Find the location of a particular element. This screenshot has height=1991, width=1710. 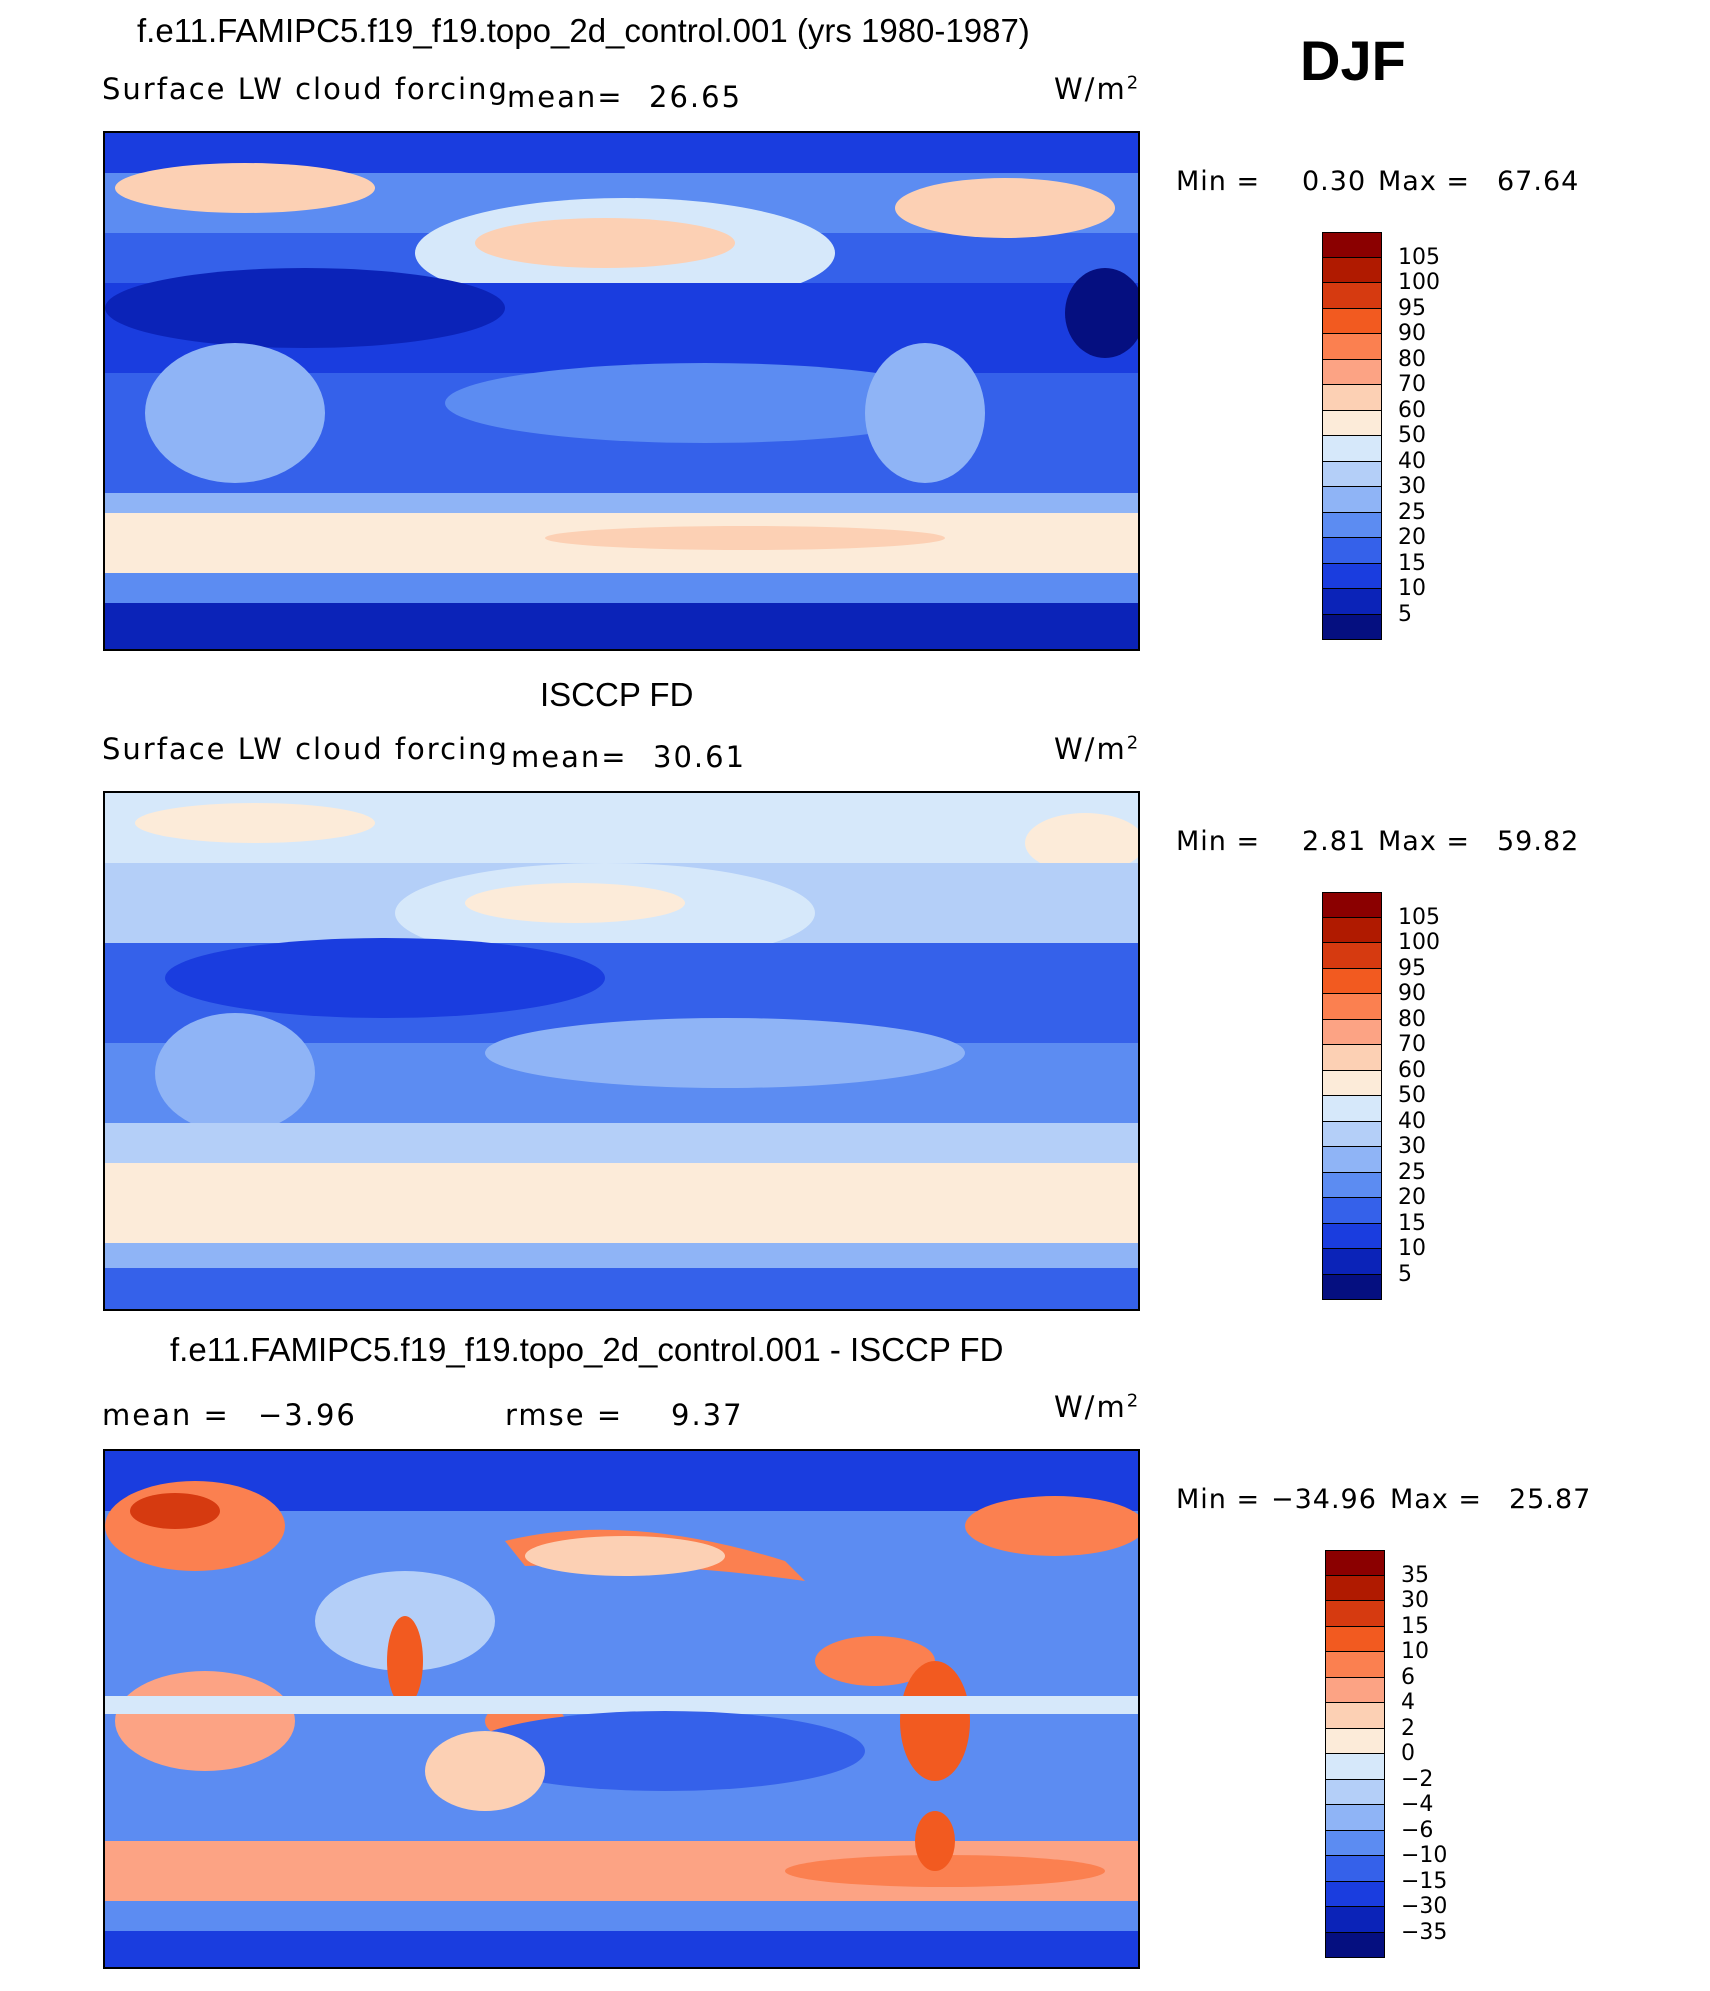

colorbar-tick-label: −4 is located at coordinates (1417, 1804).